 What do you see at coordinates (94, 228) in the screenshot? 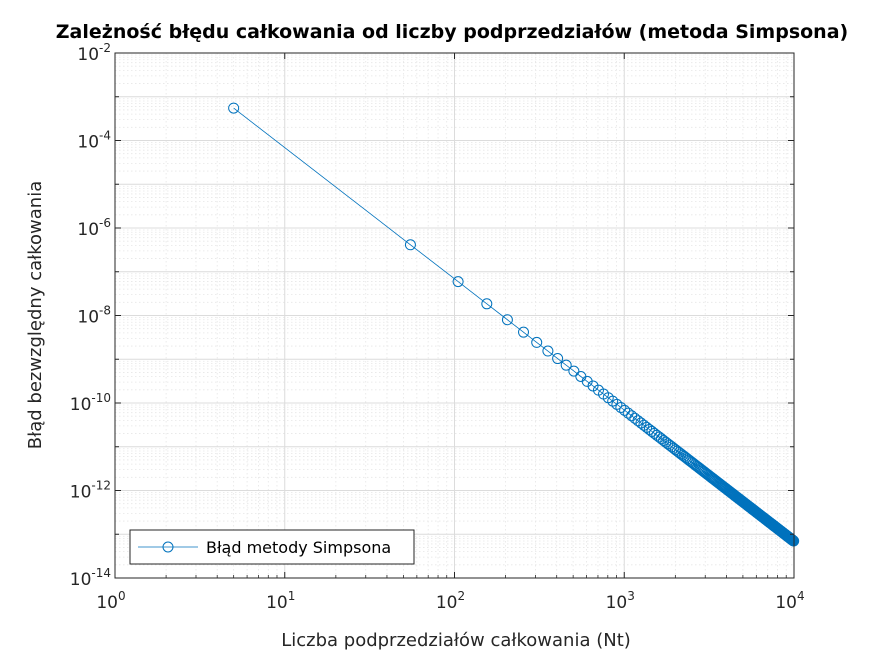
I see `y-tick-label: 10⁻⁶` at bounding box center [94, 228].